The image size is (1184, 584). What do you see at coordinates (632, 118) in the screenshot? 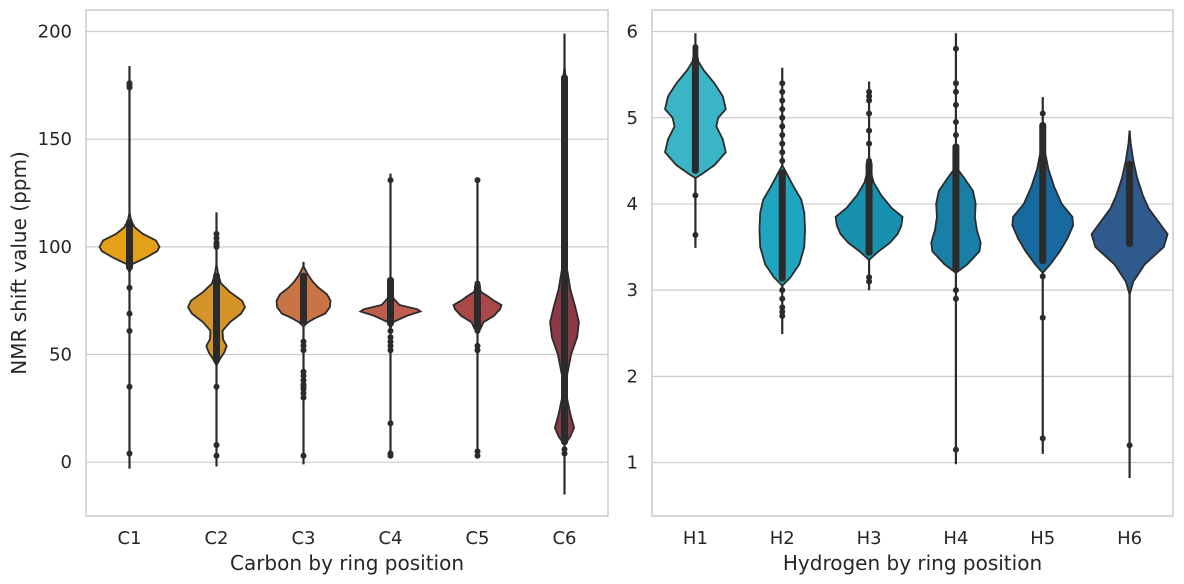
I see `y-tick-label: 5` at bounding box center [632, 118].